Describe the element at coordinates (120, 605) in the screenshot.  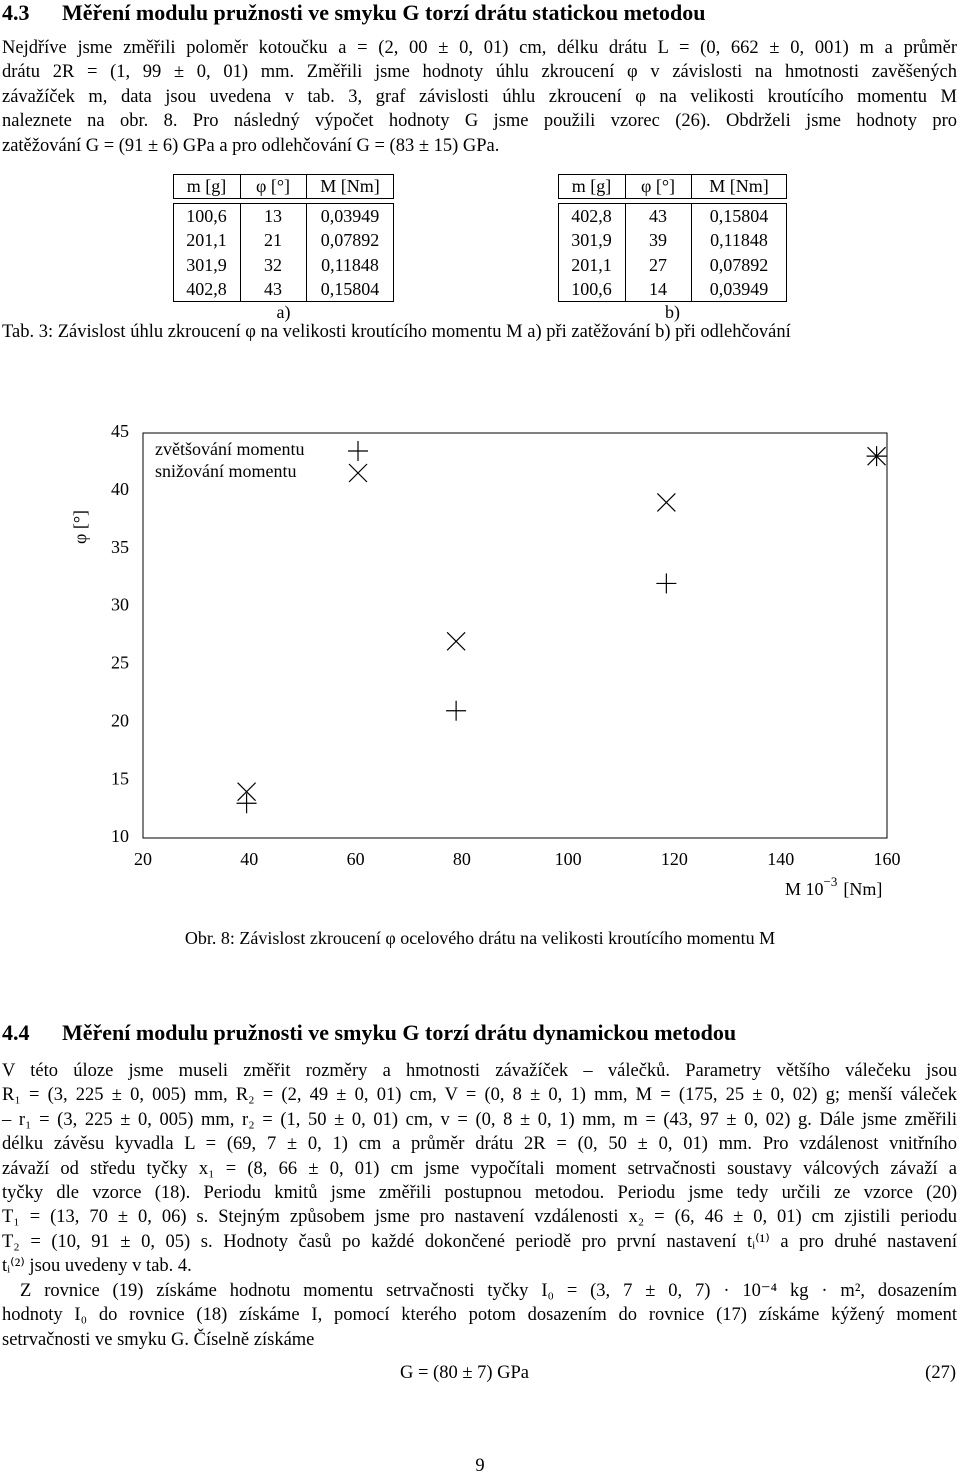
I see `y-tick-label: 30` at that location.